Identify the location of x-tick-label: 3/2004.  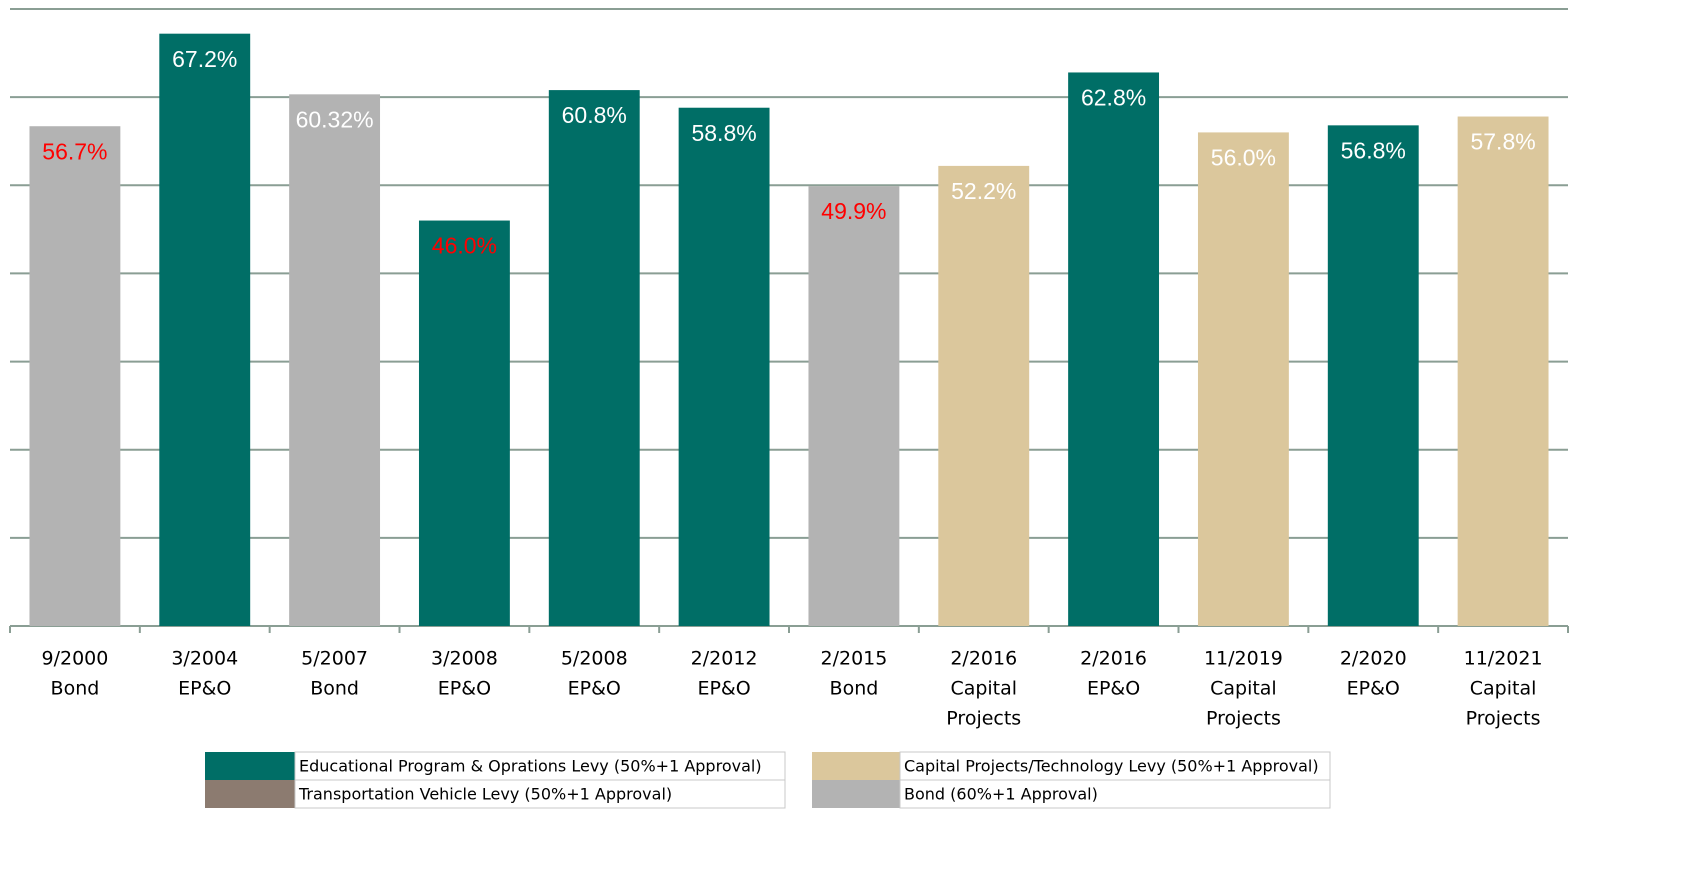
(204, 659).